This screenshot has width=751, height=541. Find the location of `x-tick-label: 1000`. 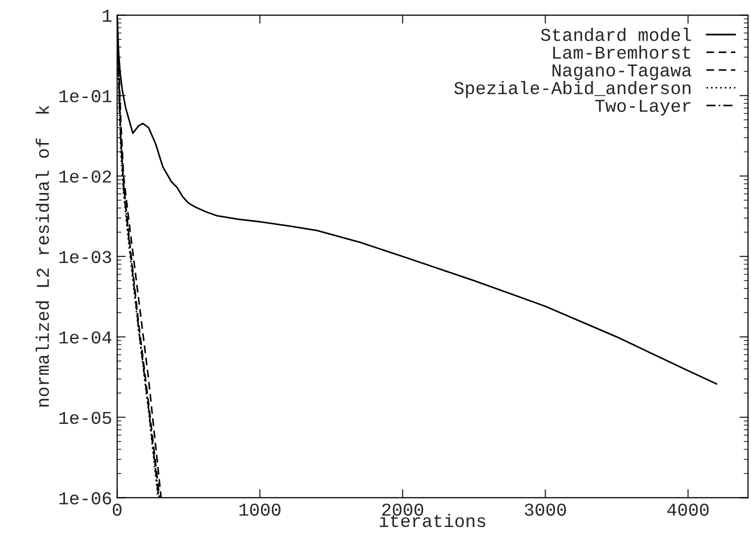

x-tick-label: 1000 is located at coordinates (260, 510).